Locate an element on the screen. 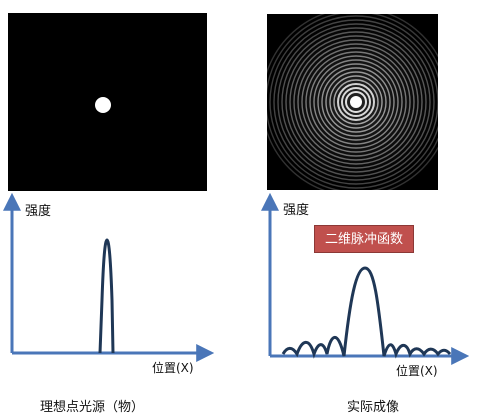 The height and width of the screenshot is (416, 484). left-y-axis-label: 强度 is located at coordinates (38, 211).